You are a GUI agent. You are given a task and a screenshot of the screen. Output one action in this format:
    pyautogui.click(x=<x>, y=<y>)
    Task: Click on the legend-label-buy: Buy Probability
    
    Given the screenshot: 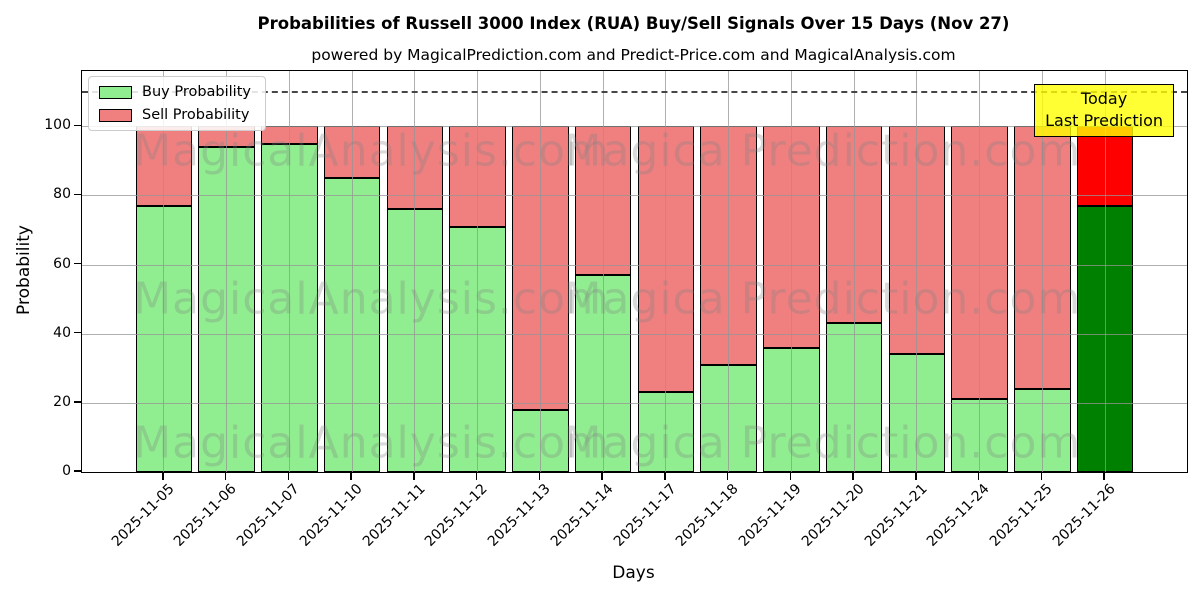 What is the action you would take?
    pyautogui.click(x=196, y=92)
    